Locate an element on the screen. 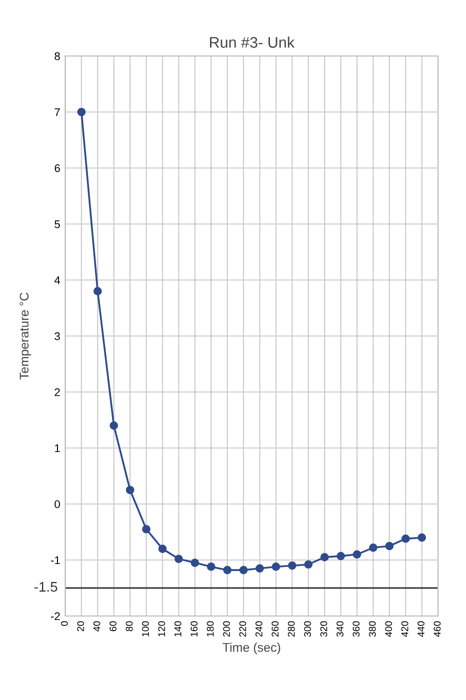 This screenshot has height=700, width=466. x-tick-label: 440 is located at coordinates (421, 629).